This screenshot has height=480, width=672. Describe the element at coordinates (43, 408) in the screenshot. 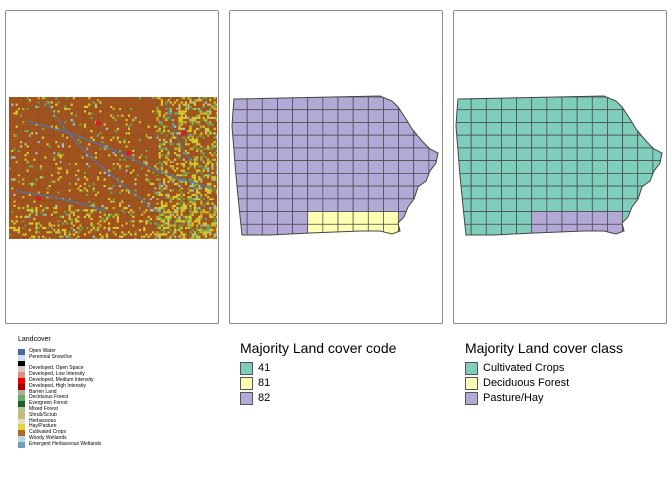

I see `legend-label: Mixed Forest` at that location.